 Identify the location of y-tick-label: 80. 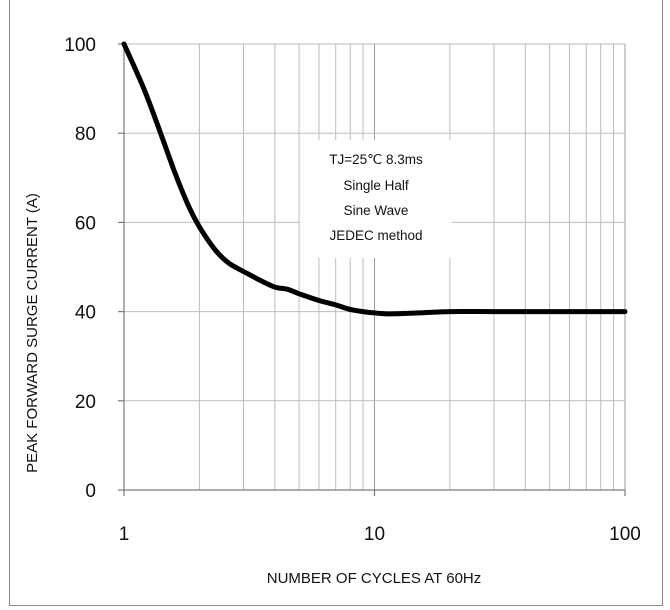
(85, 134).